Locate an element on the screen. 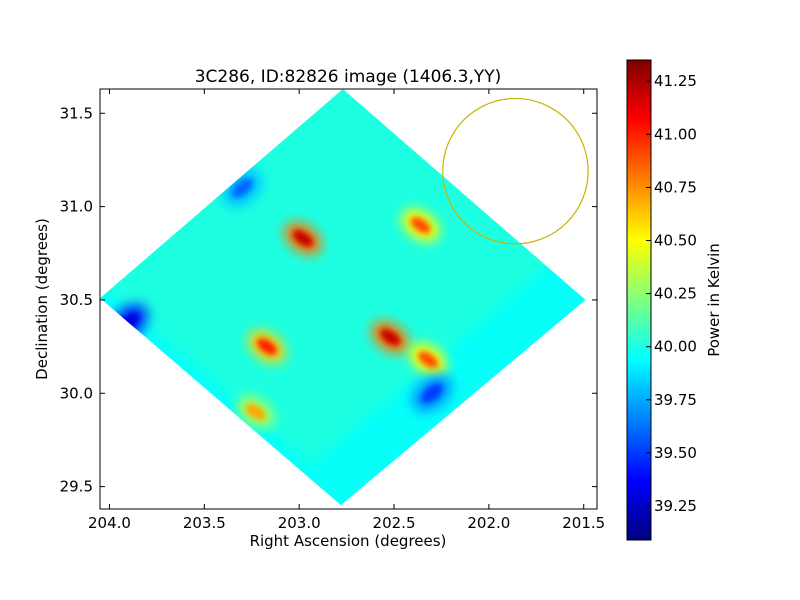 Image resolution: width=800 pixels, height=600 pixels. x-tick-label: 202.0 is located at coordinates (488, 523).